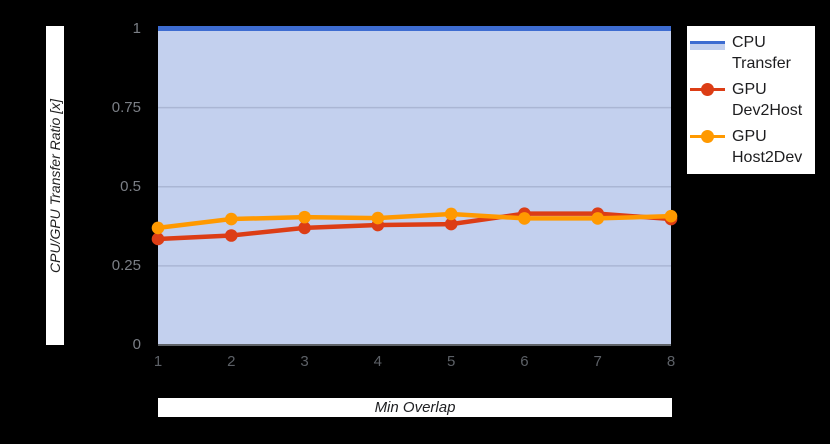 This screenshot has height=444, width=830. Describe the element at coordinates (304, 361) in the screenshot. I see `x-tick-label: 3` at that location.